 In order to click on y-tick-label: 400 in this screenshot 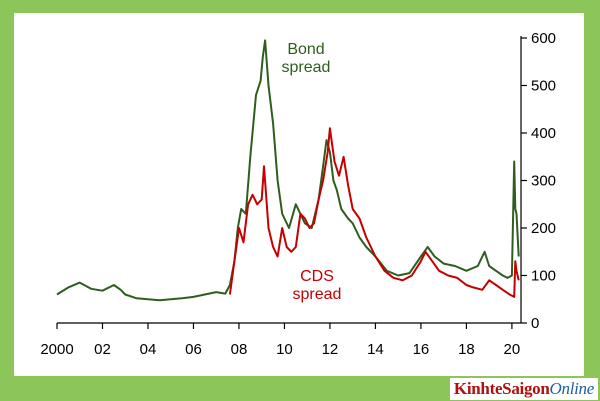, I will do `click(543, 133)`.